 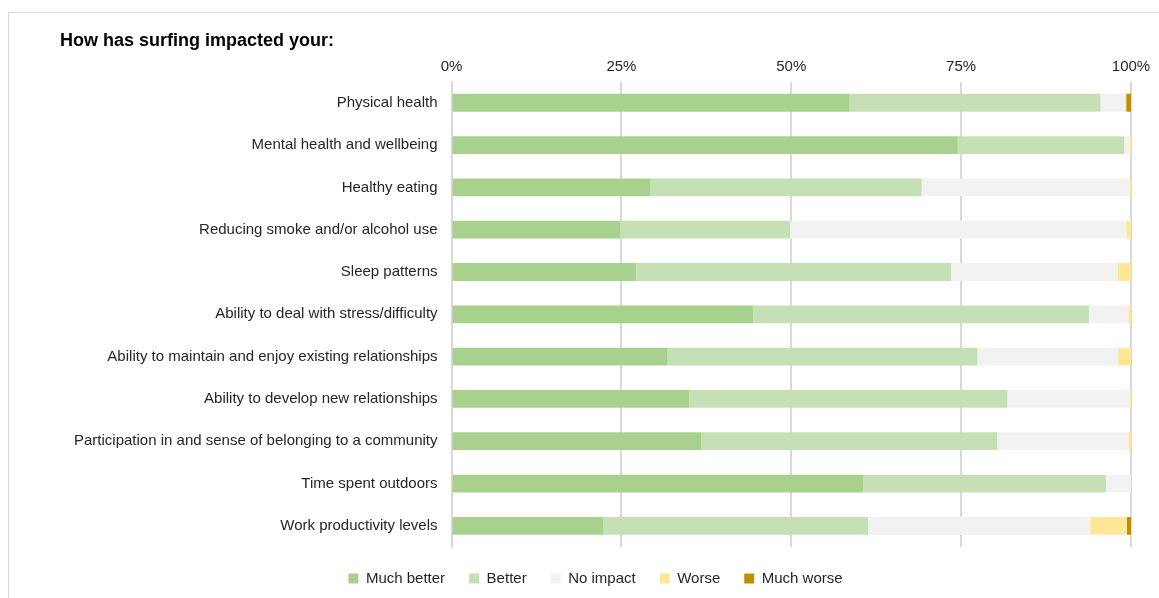 I want to click on x-tick-label: 100%, so click(x=1131, y=65).